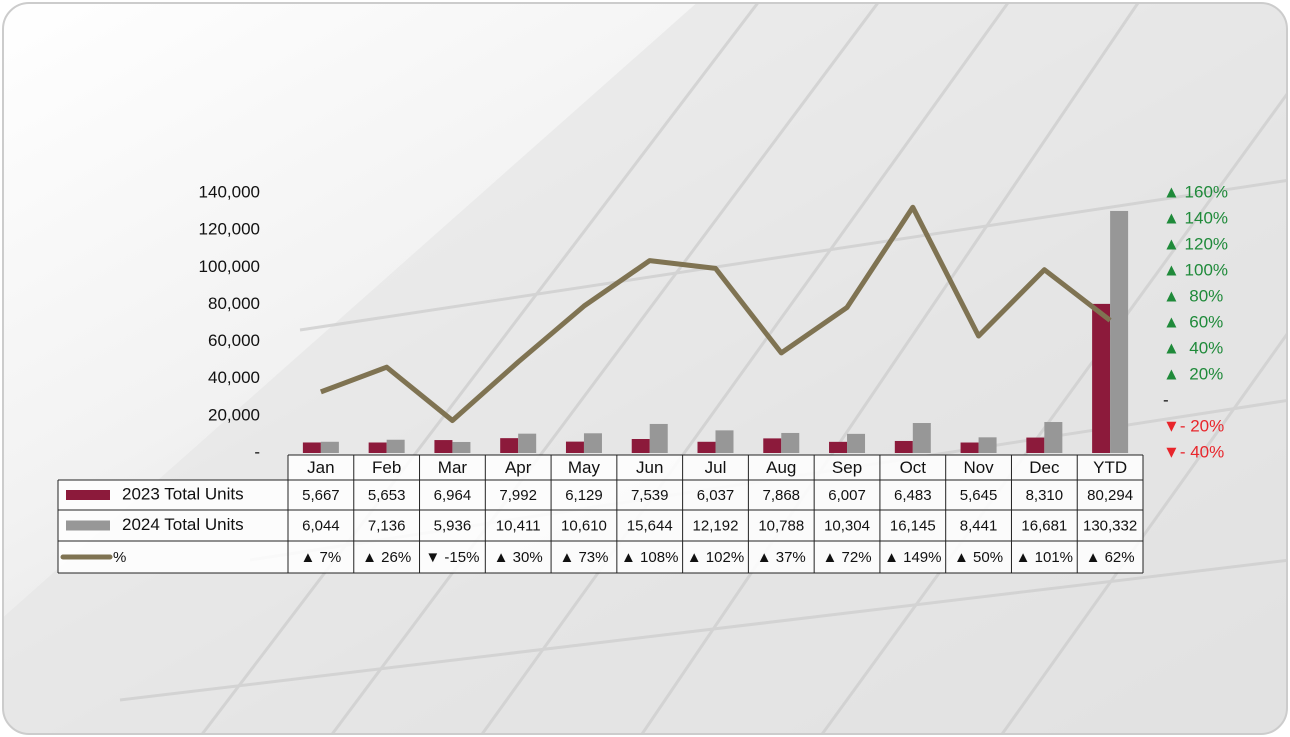 The image size is (1290, 737). Describe the element at coordinates (386, 467) in the screenshot. I see `x-tick-label: Feb` at that location.